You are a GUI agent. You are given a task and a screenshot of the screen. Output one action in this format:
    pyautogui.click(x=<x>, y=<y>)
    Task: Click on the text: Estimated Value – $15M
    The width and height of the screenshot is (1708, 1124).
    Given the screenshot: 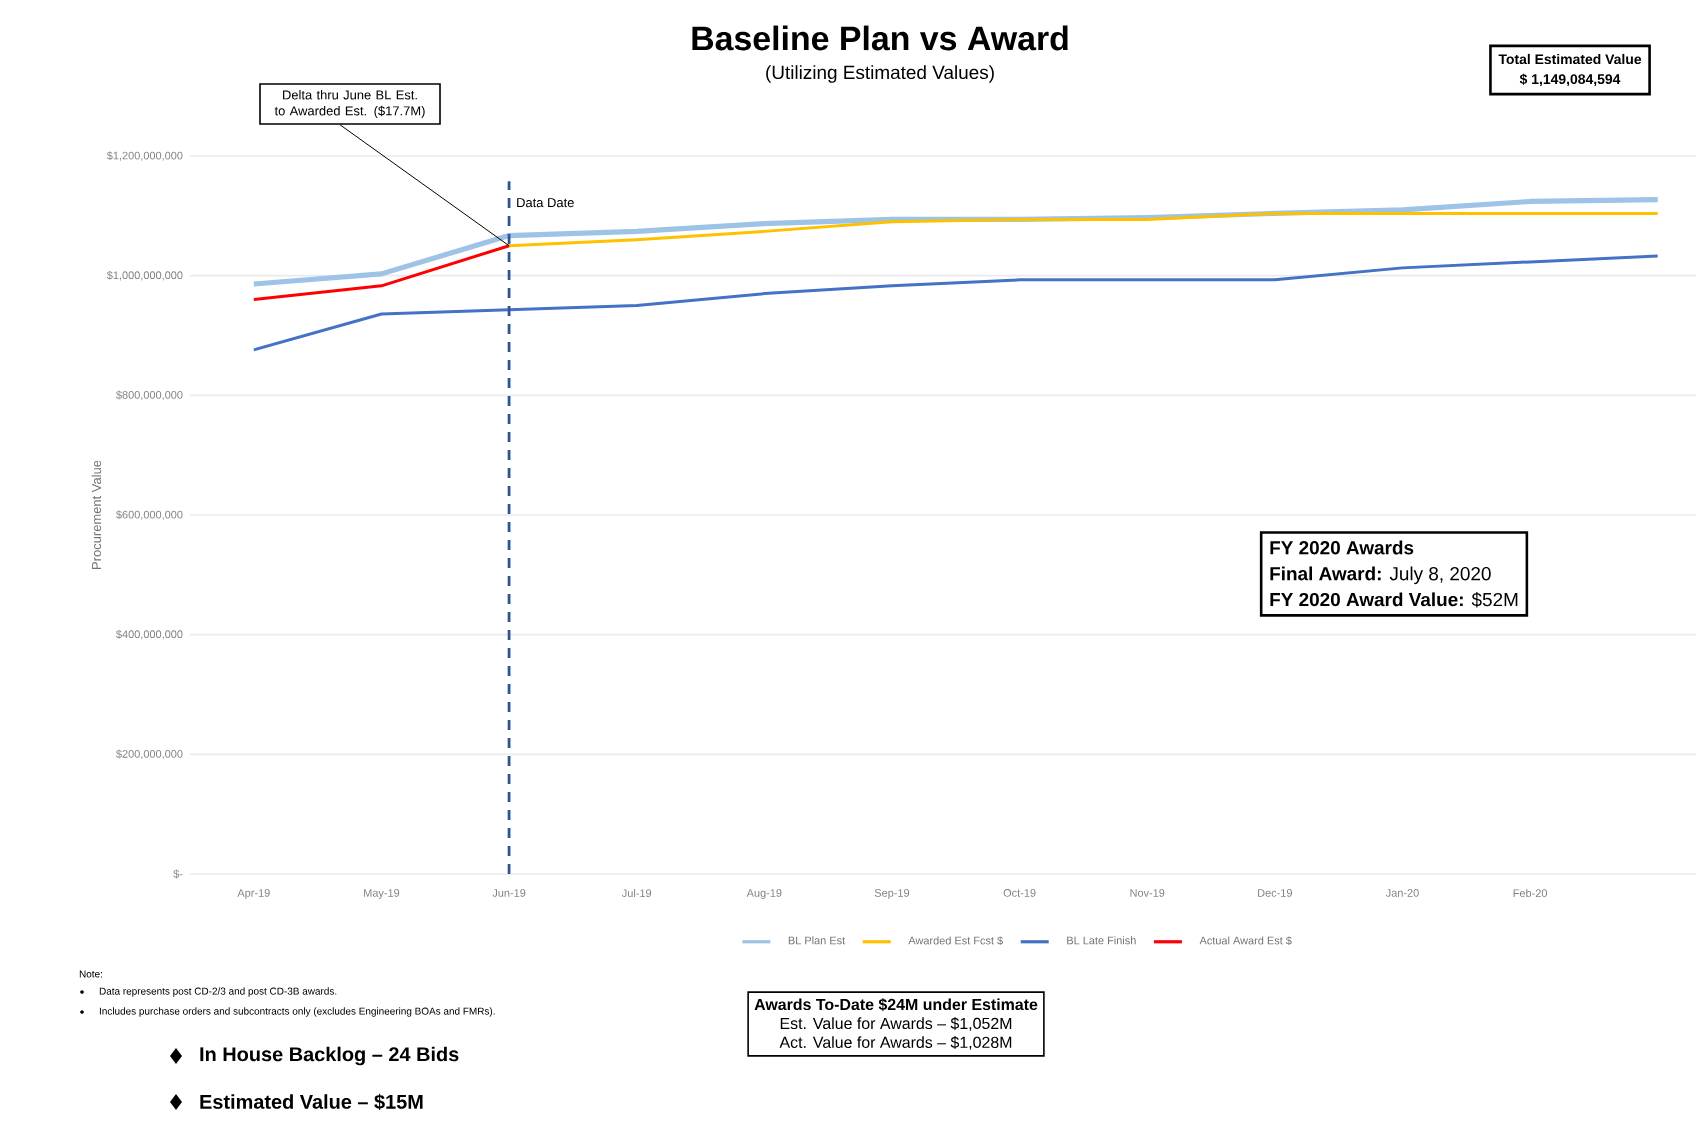 What is the action you would take?
    pyautogui.click(x=311, y=1102)
    